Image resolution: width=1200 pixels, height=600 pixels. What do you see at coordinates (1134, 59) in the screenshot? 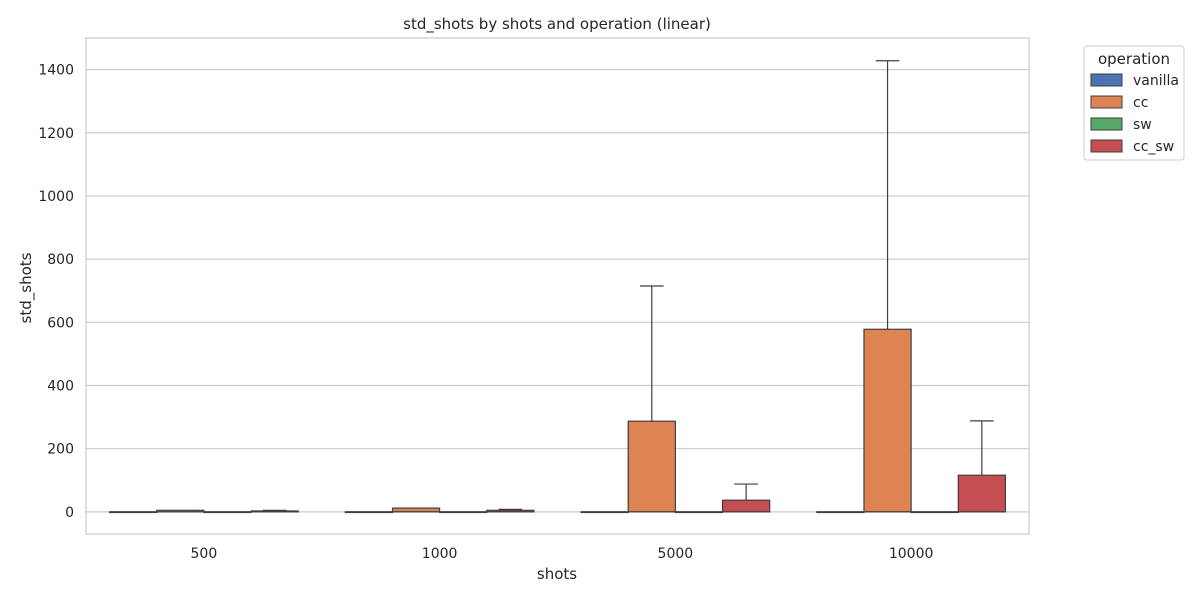
I see `legend-title: operation` at bounding box center [1134, 59].